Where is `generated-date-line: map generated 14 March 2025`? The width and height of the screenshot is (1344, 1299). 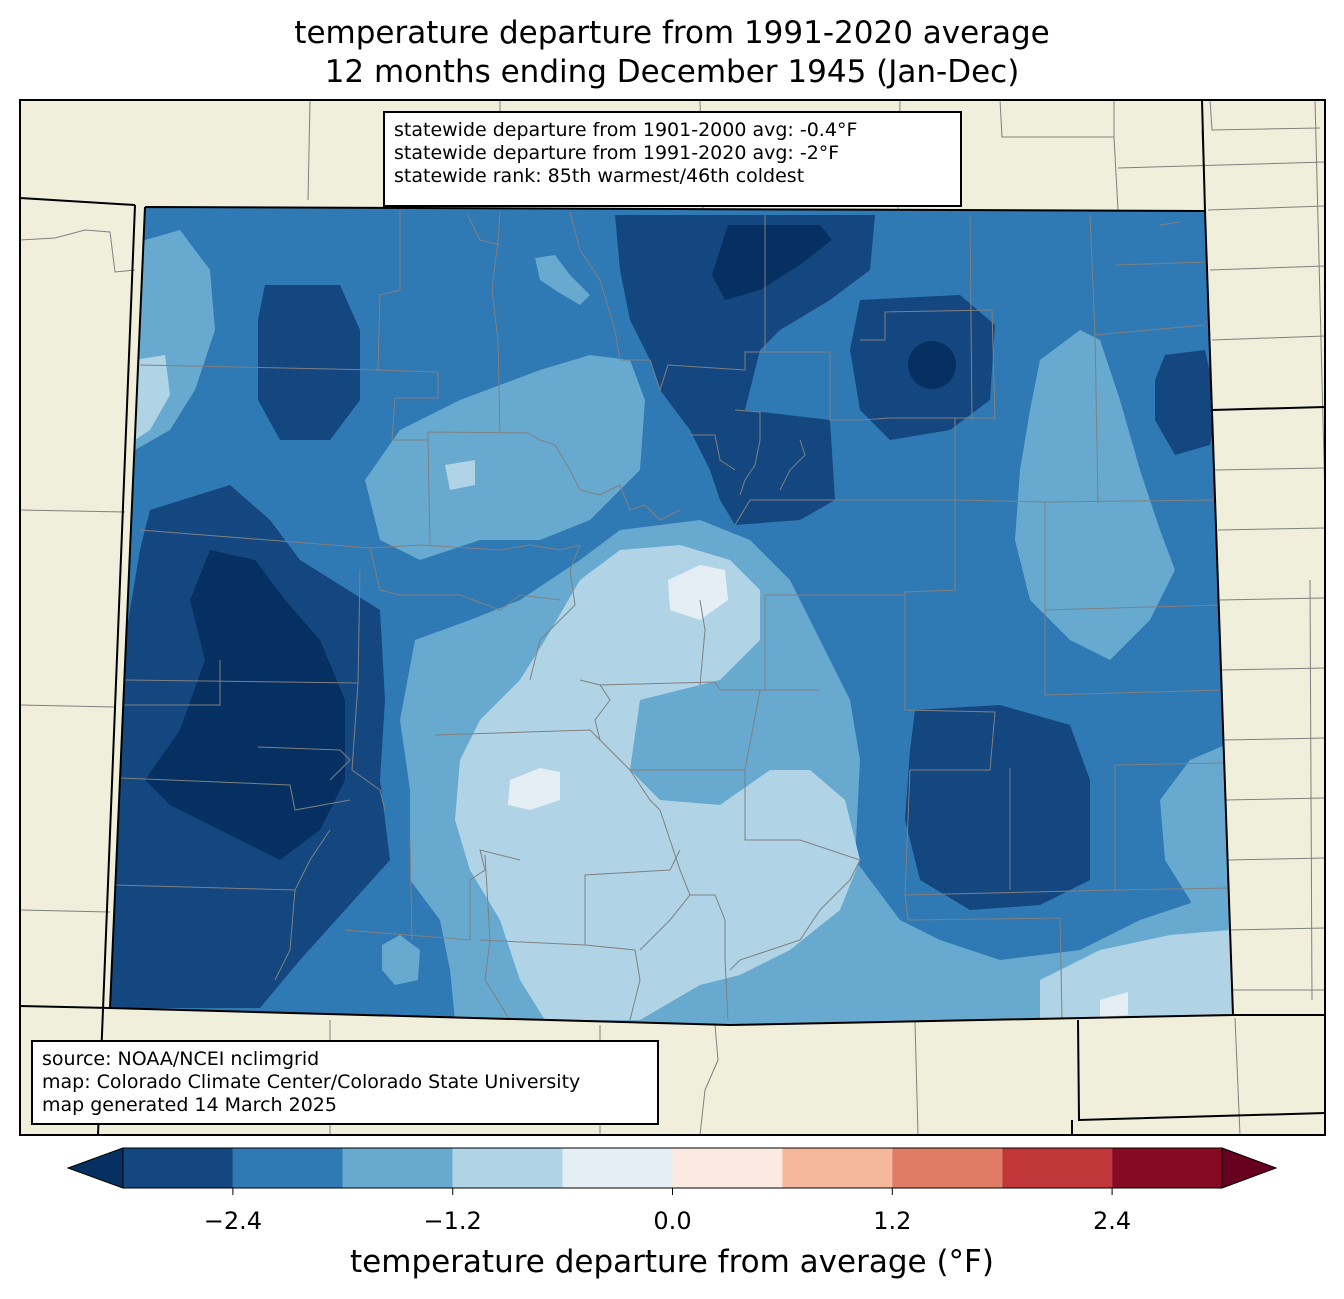
generated-date-line: map generated 14 March 2025 is located at coordinates (189, 1105).